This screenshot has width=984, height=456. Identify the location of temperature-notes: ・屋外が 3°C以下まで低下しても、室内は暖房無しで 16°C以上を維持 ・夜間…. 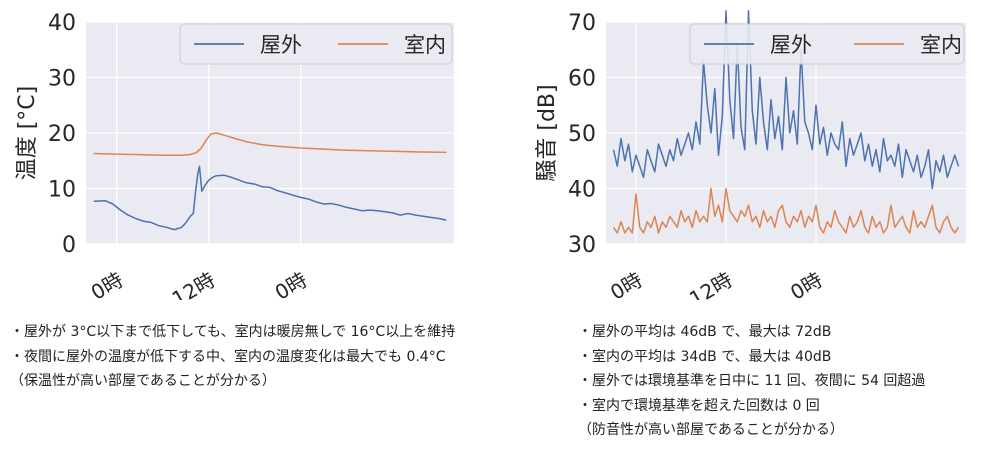
(232, 357).